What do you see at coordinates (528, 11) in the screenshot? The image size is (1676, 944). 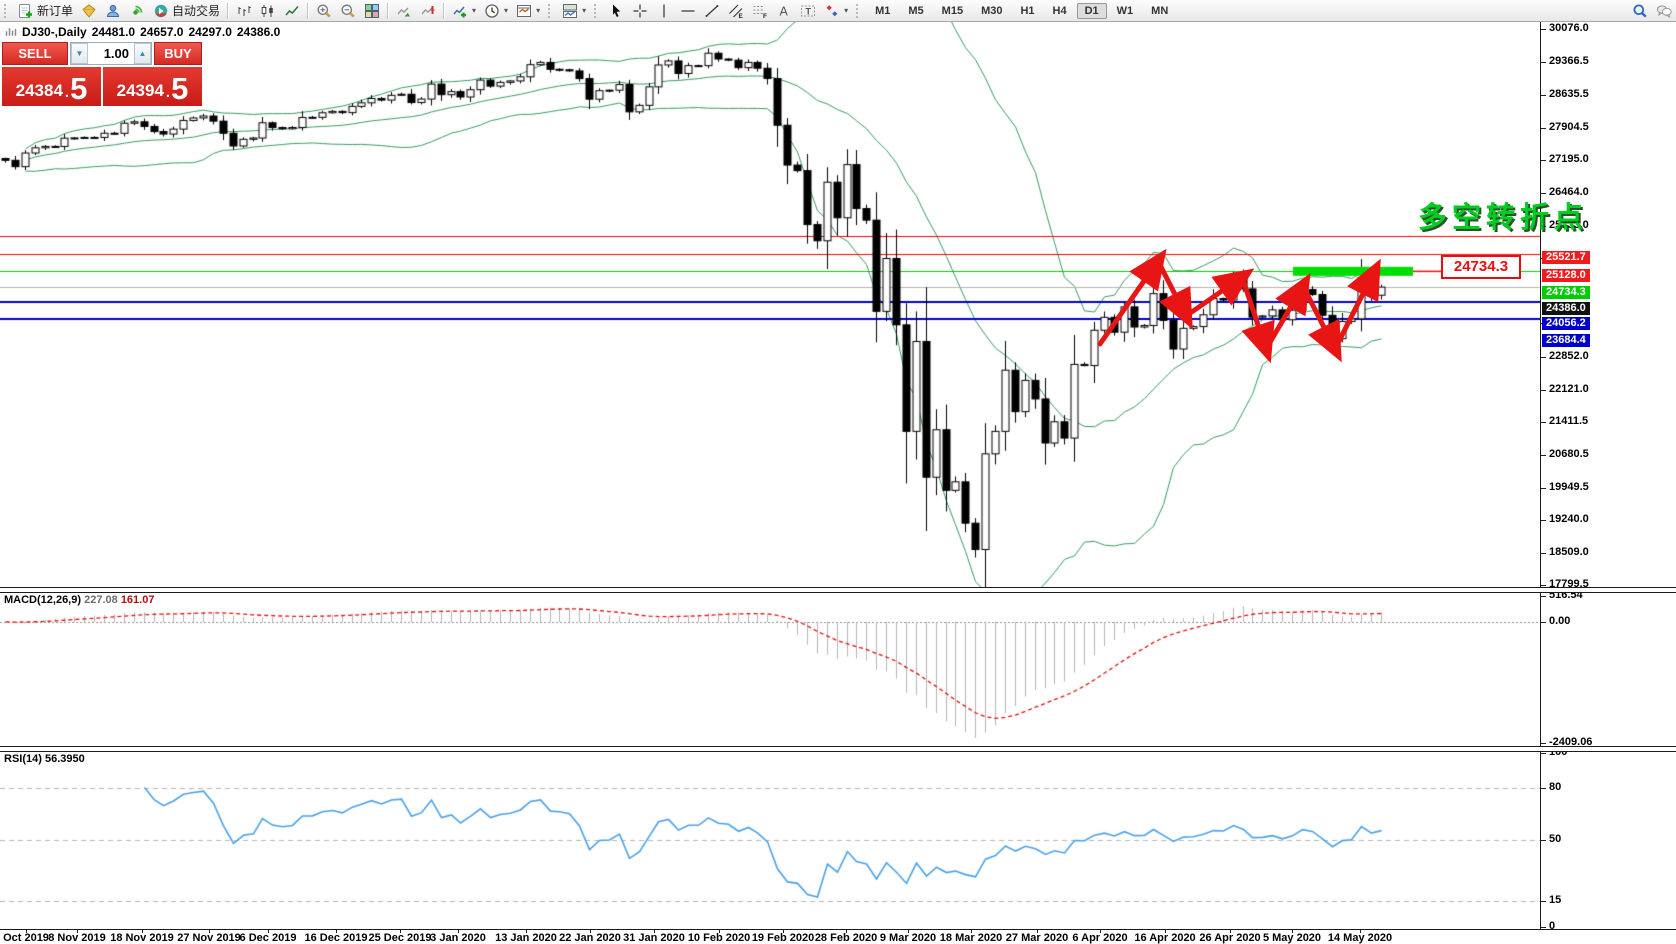 I see `templates-button: ▾` at bounding box center [528, 11].